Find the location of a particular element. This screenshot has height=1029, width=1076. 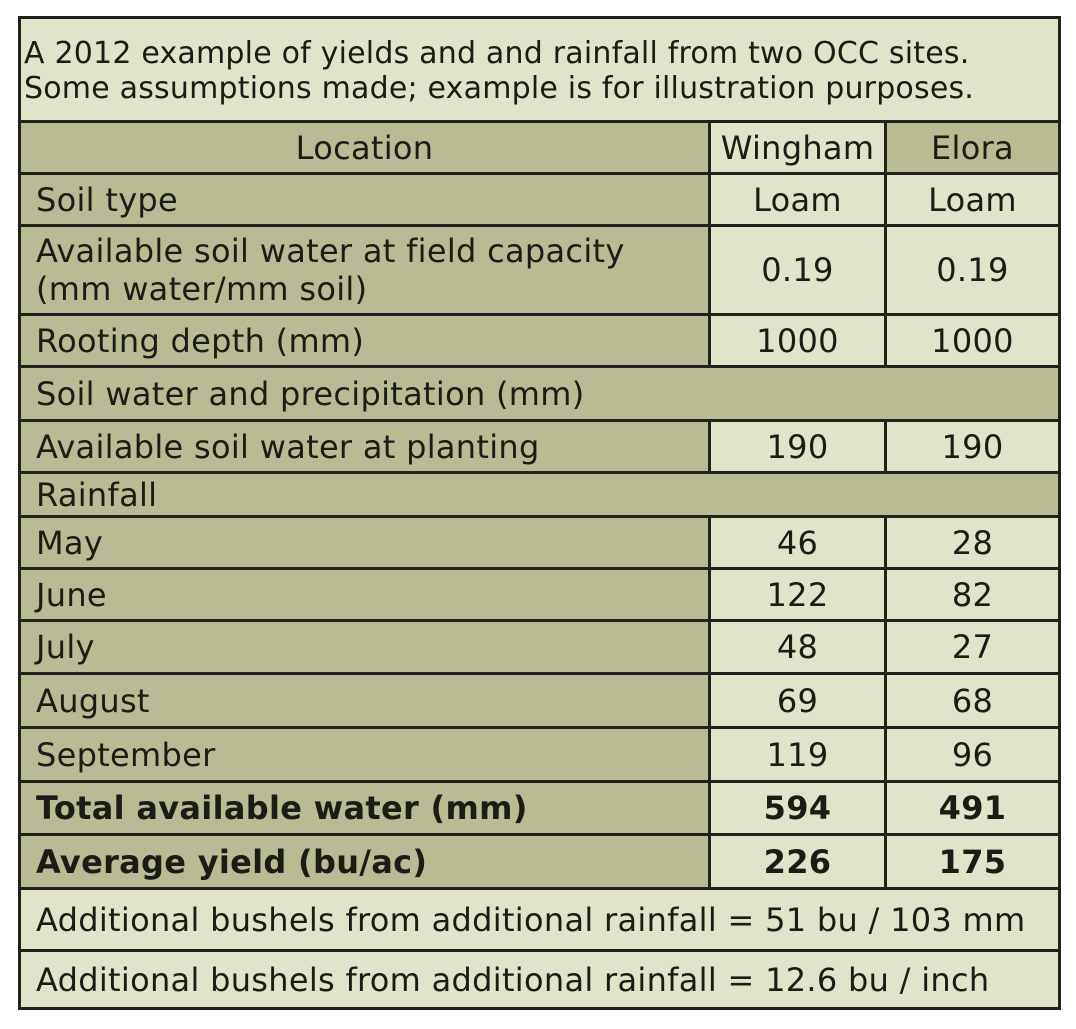

elora-value: 82 is located at coordinates (972, 594).